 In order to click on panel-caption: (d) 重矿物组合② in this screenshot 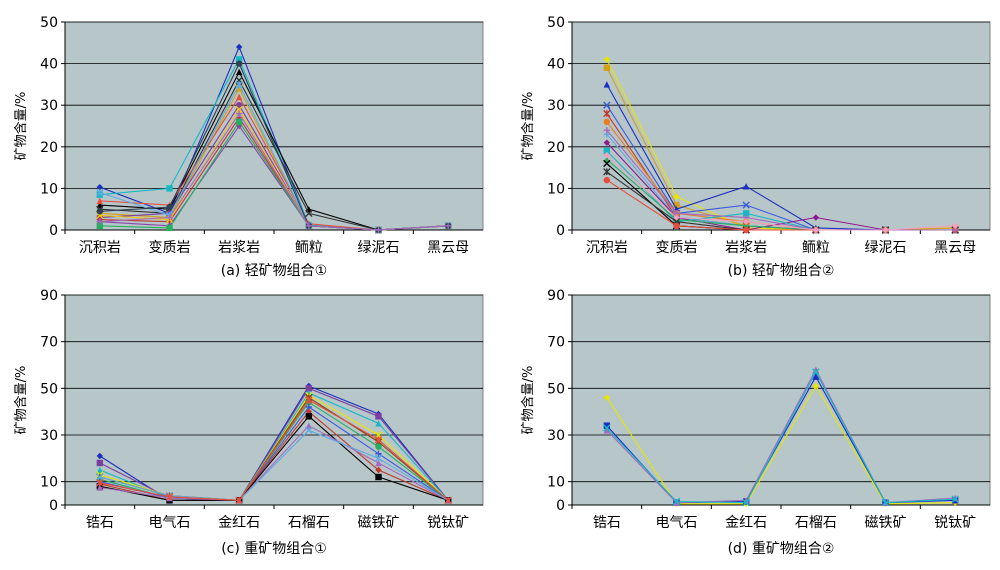, I will do `click(781, 549)`.